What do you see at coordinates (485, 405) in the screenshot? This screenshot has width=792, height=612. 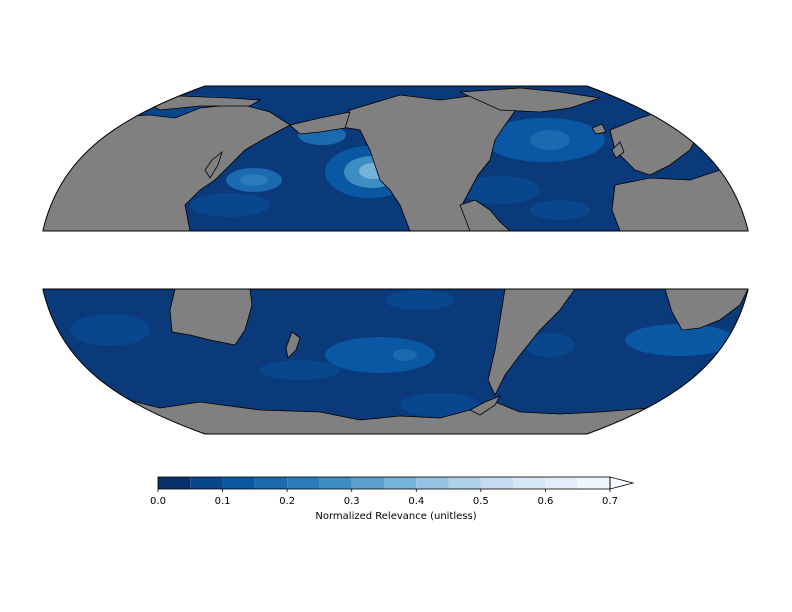 I see `land-antarctic-peninsula` at bounding box center [485, 405].